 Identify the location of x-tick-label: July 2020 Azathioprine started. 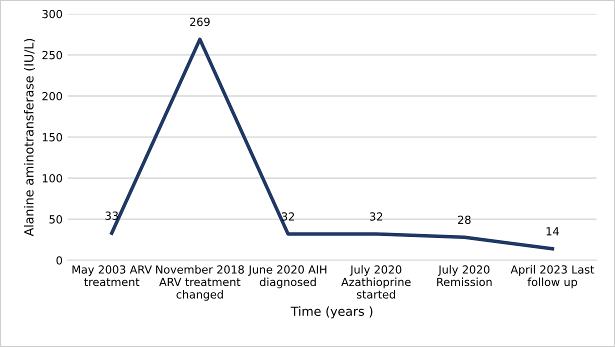
(376, 282).